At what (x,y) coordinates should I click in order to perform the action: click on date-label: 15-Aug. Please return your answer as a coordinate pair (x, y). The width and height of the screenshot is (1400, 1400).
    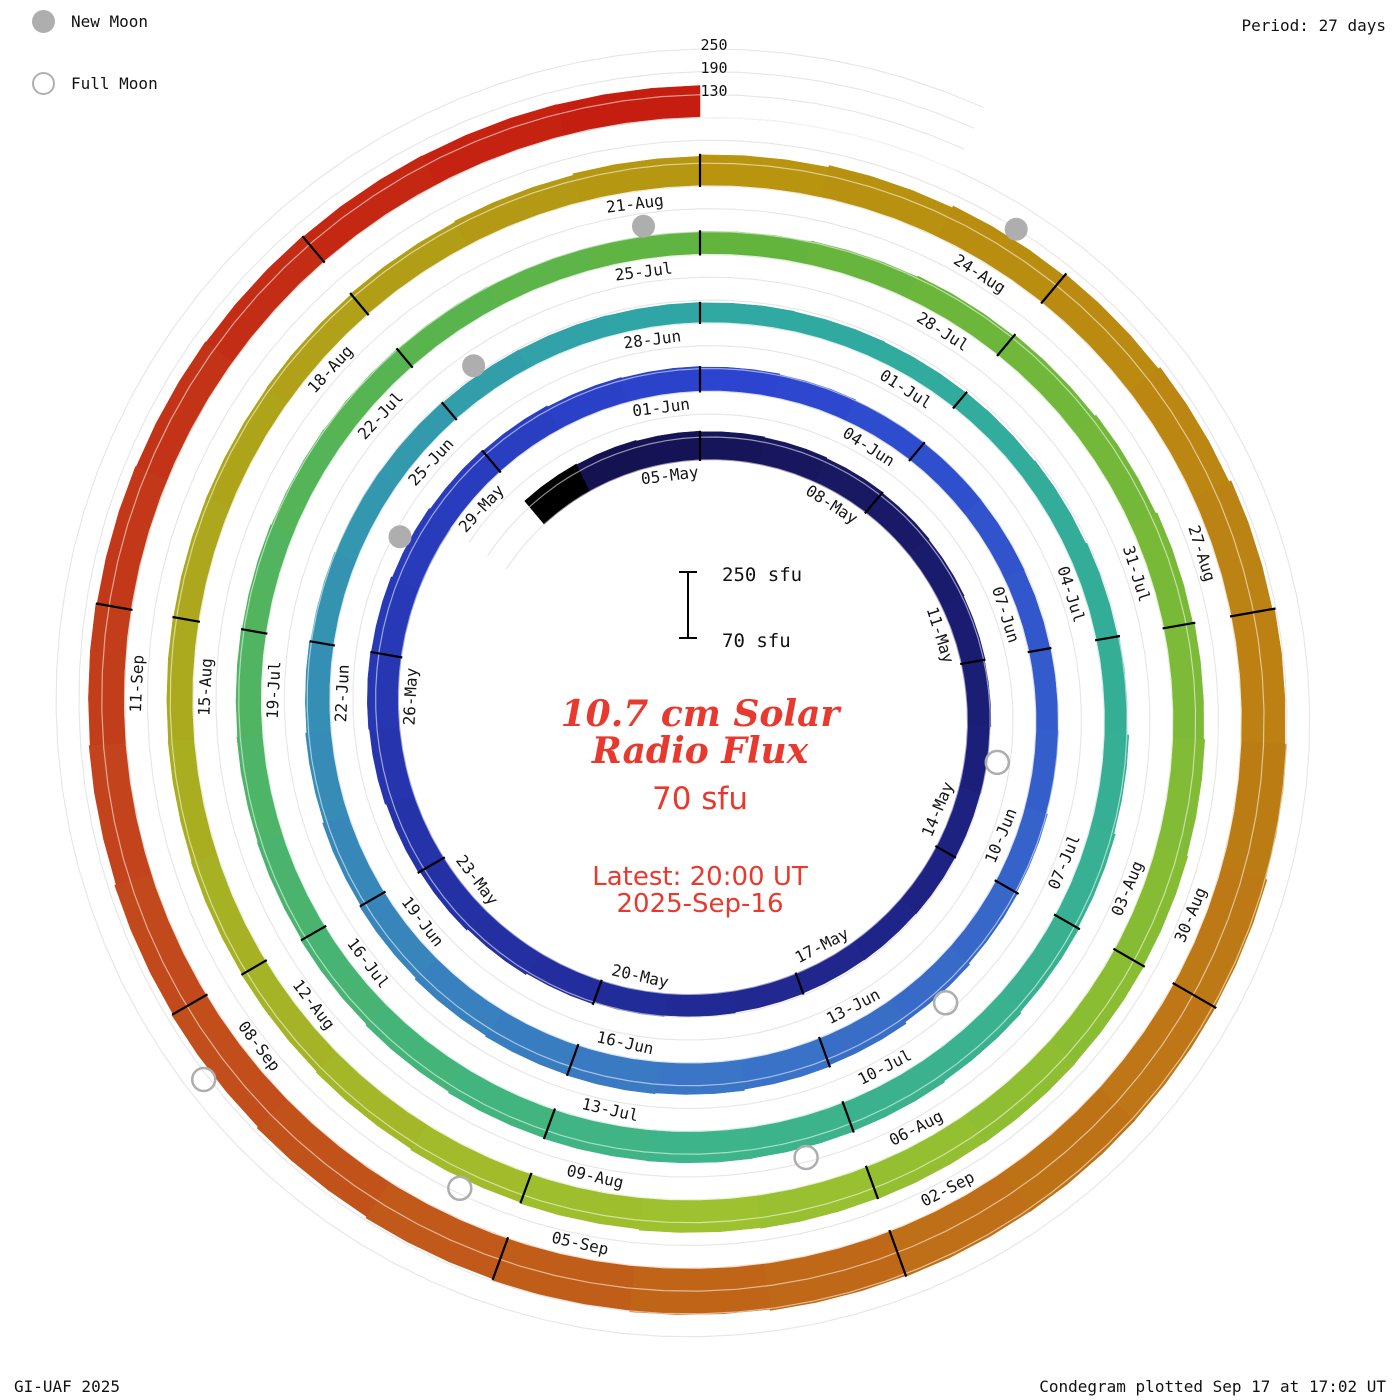
    Looking at the image, I should click on (205, 687).